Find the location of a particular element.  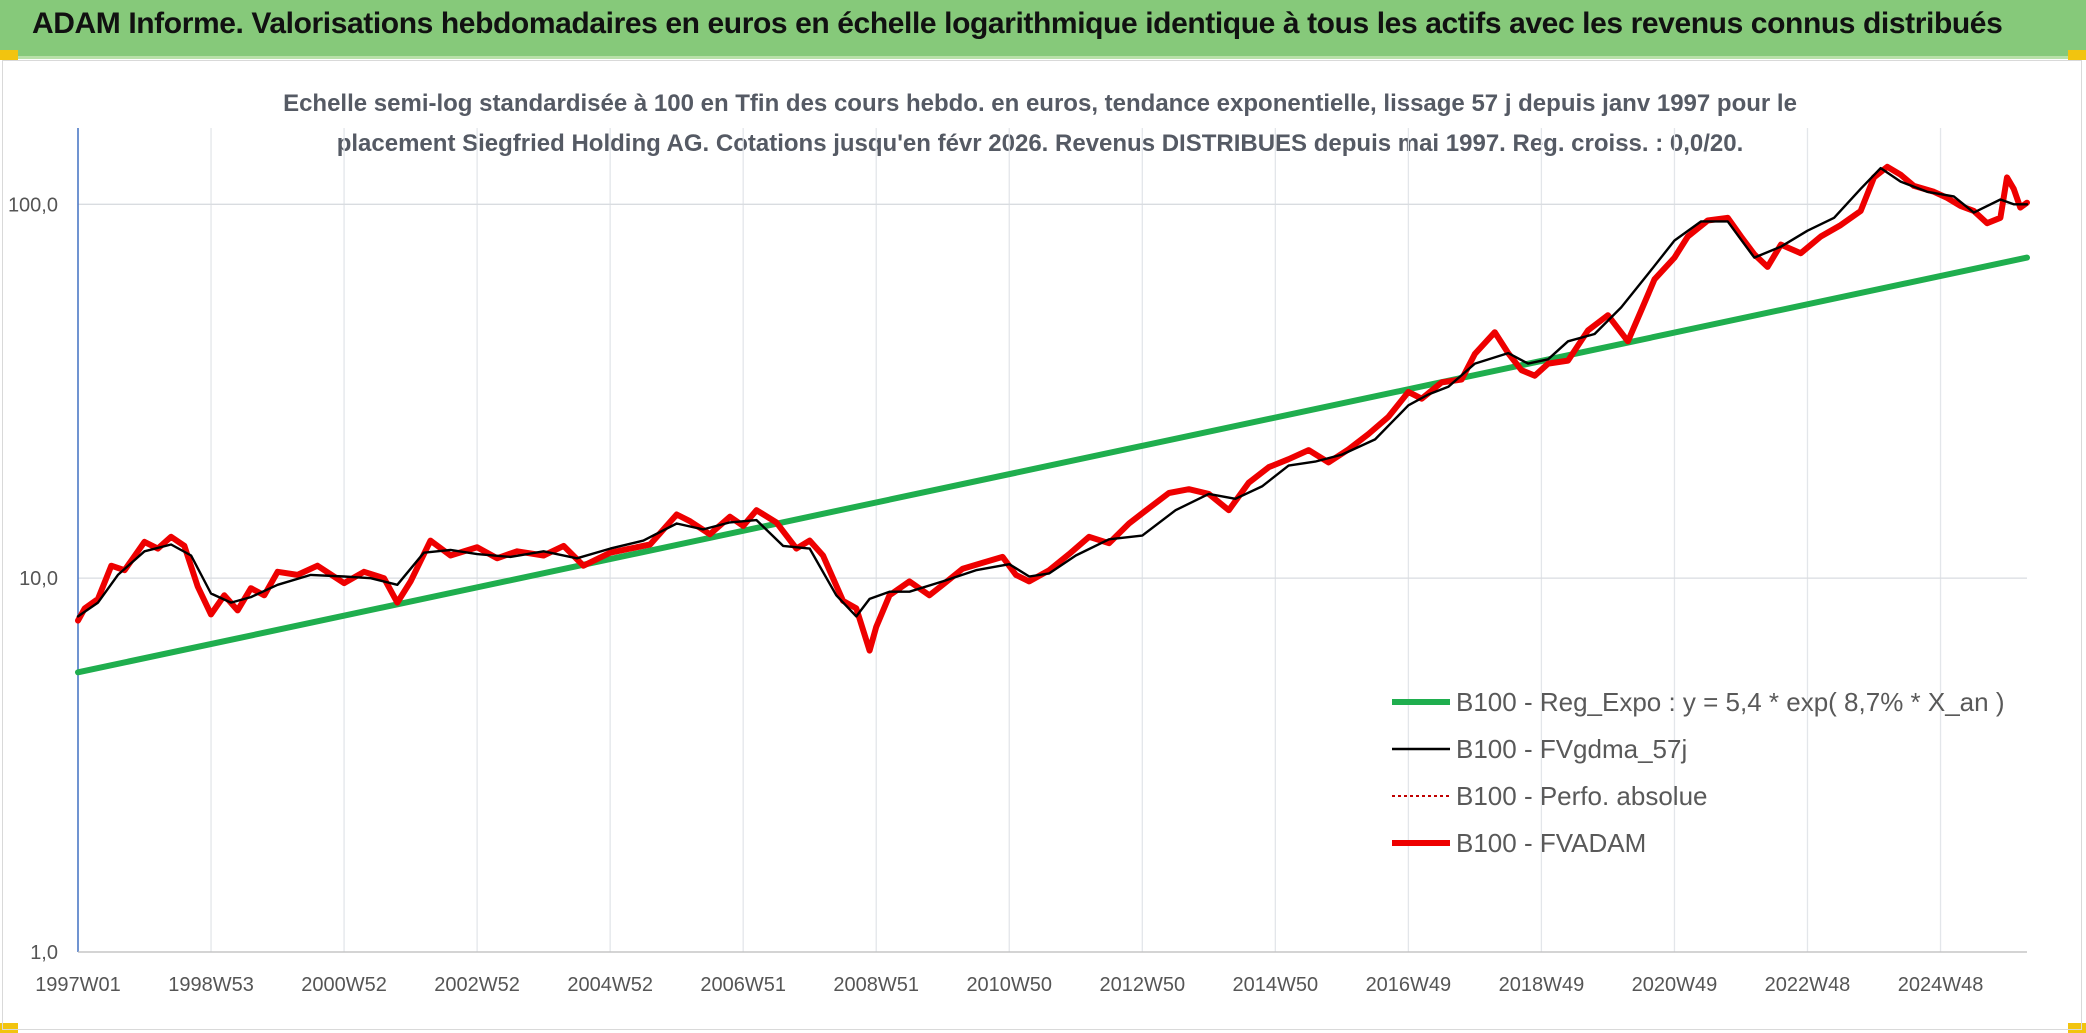

x-tick-label: 2002W52 is located at coordinates (477, 985).